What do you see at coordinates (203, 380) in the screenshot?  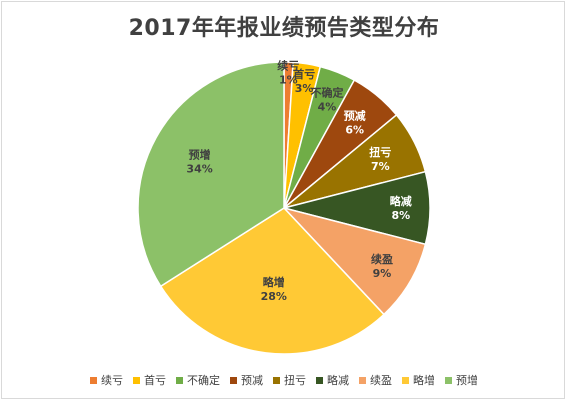 I see `legend-label: 不确定` at bounding box center [203, 380].